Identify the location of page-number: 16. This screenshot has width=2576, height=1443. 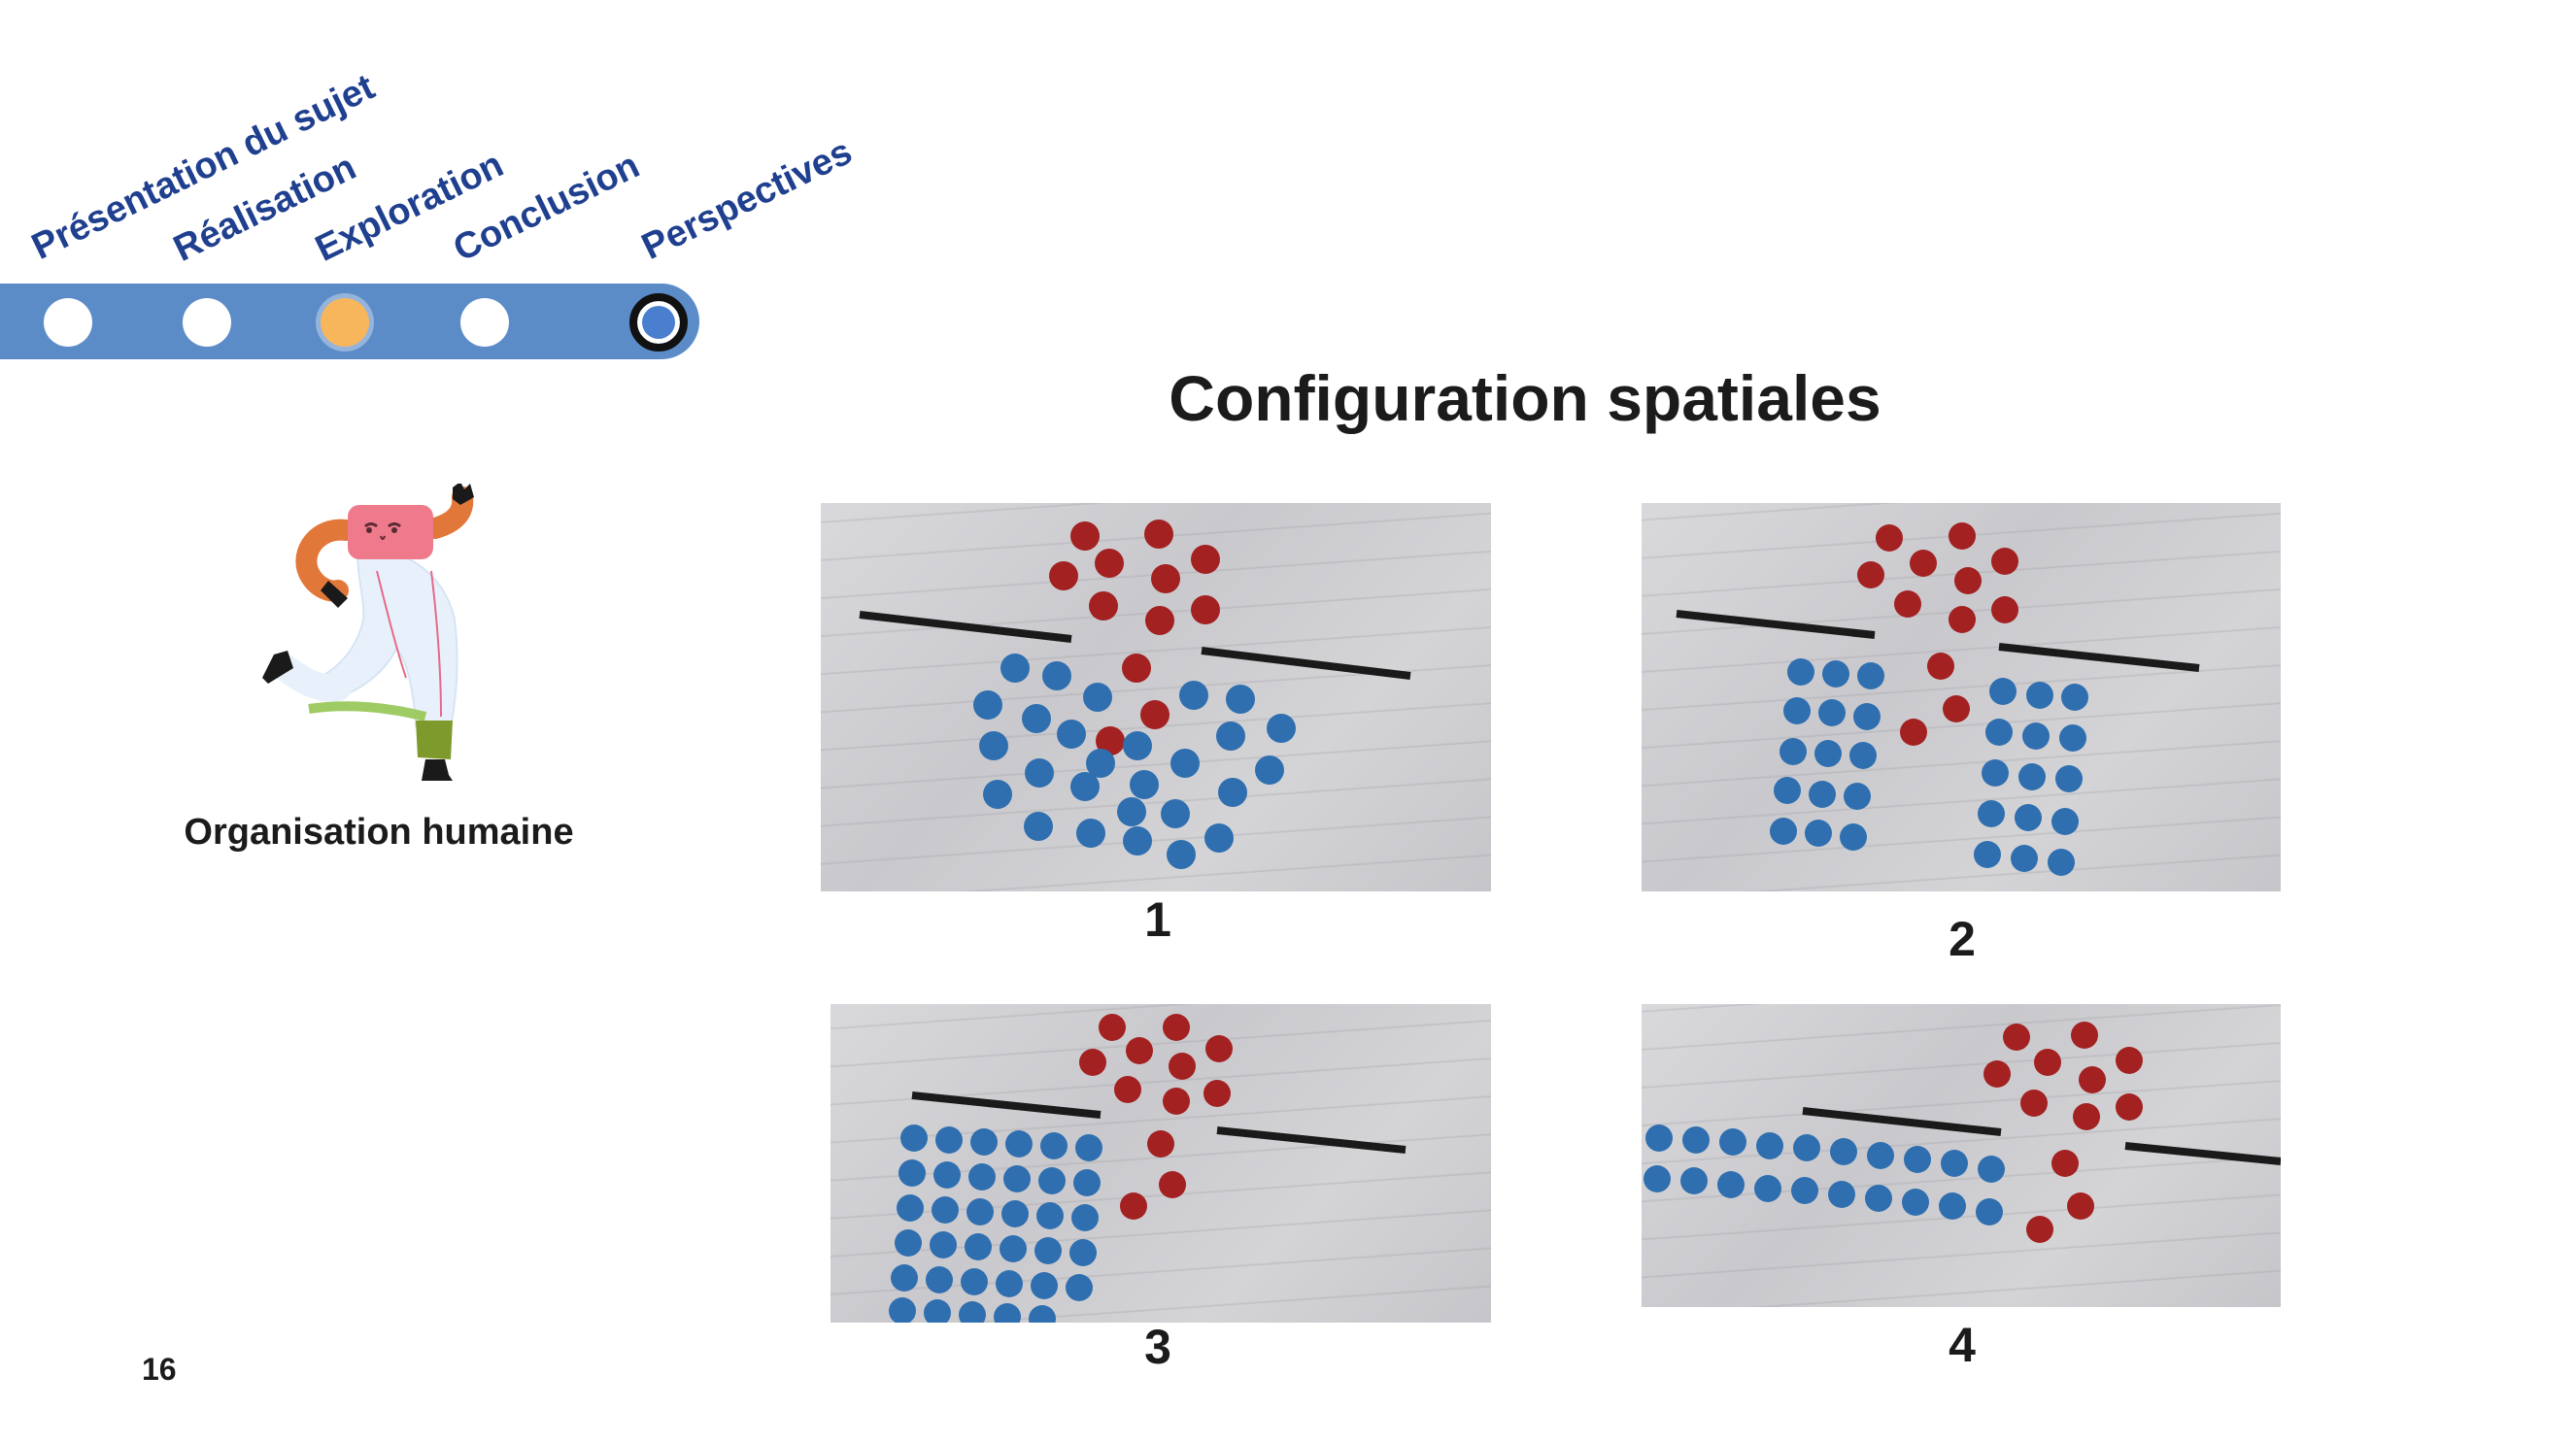
(159, 1369).